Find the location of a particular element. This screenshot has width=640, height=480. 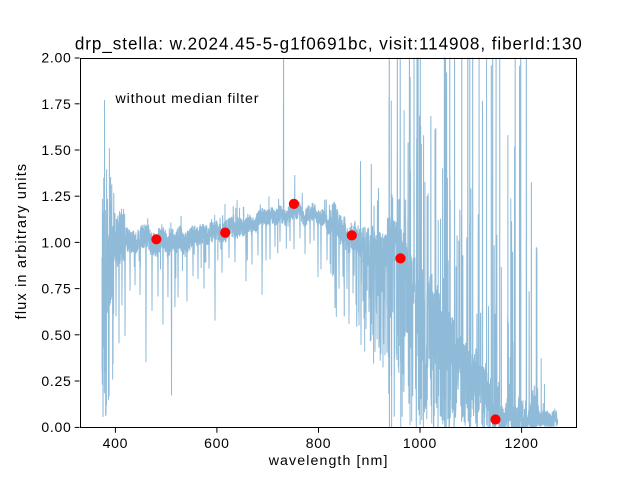

svg-text: without median filter is located at coordinates (187, 99).